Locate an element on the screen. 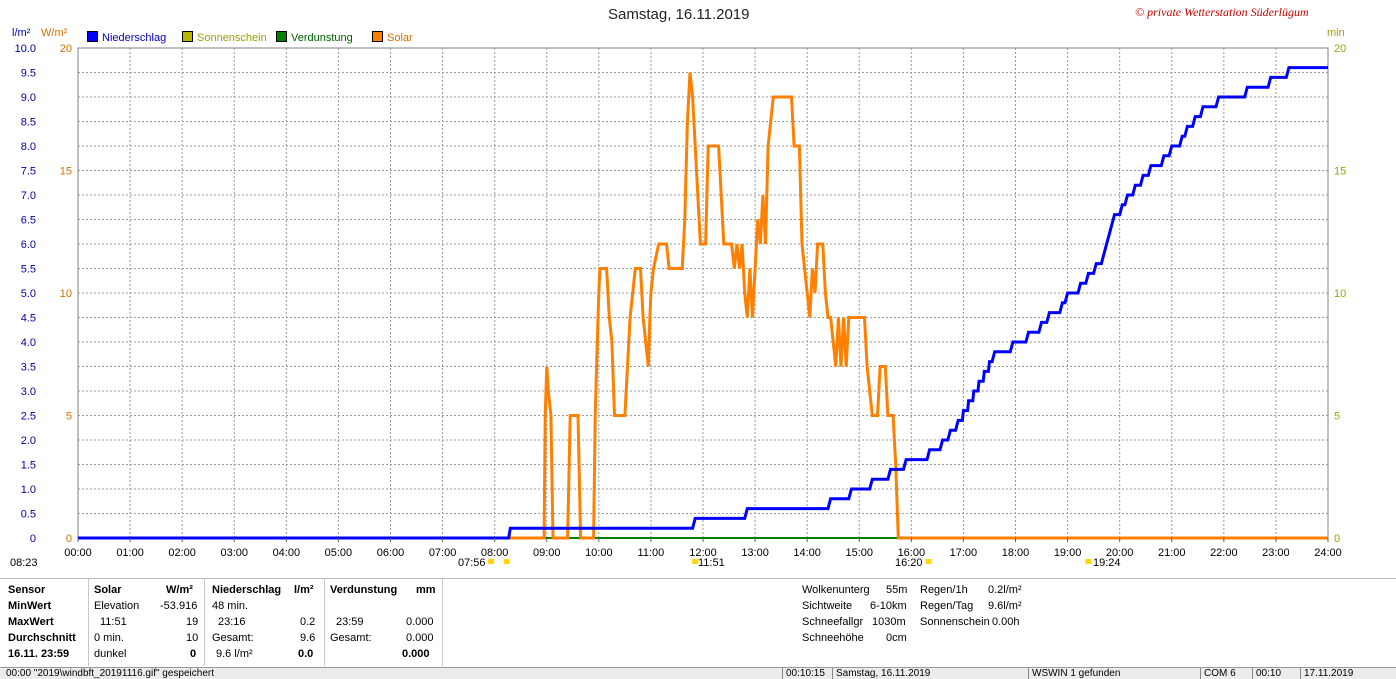 The height and width of the screenshot is (679, 1396). y-tick-label-precip: 6.0 is located at coordinates (28, 245).